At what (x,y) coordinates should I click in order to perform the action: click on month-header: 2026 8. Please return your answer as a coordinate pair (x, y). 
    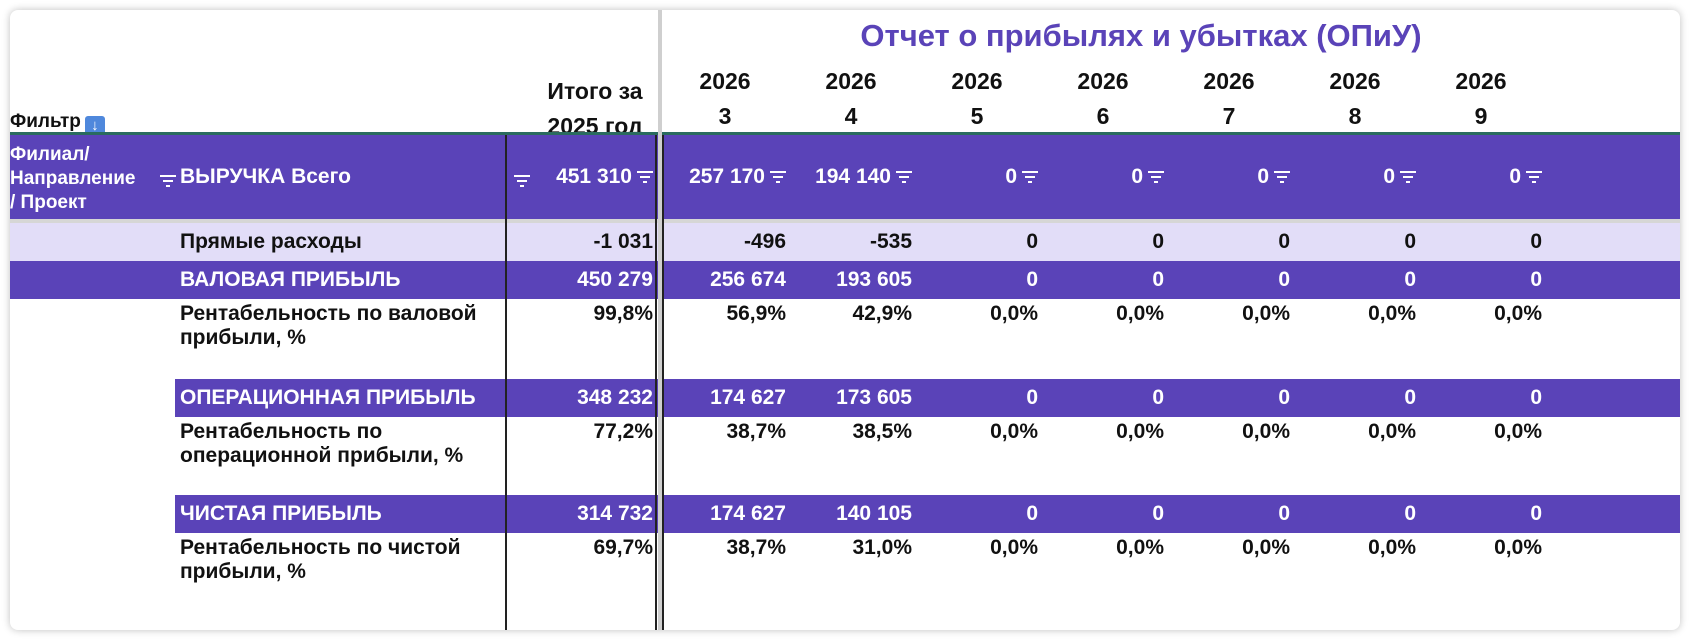
    Looking at the image, I should click on (1355, 99).